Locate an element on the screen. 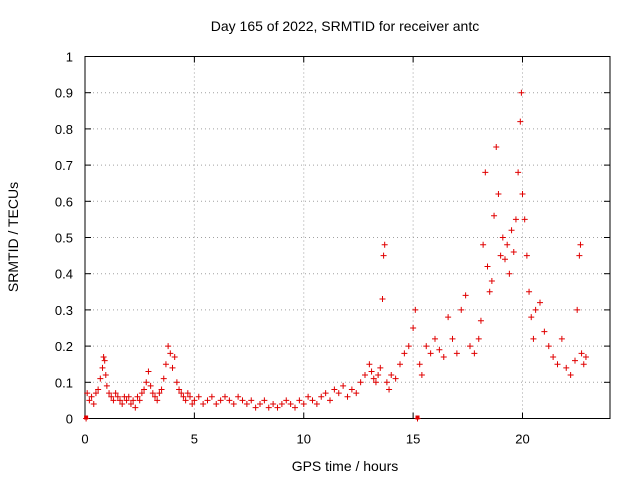 The width and height of the screenshot is (640, 480). baseline-marker is located at coordinates (417, 417).